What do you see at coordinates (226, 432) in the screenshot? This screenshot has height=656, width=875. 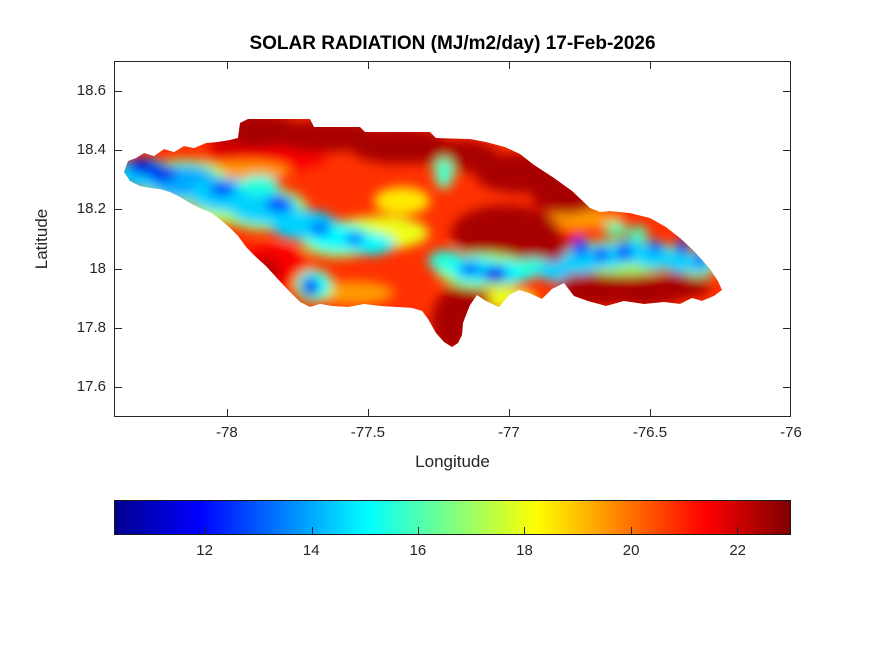 I see `x-tick-label: -78` at bounding box center [226, 432].